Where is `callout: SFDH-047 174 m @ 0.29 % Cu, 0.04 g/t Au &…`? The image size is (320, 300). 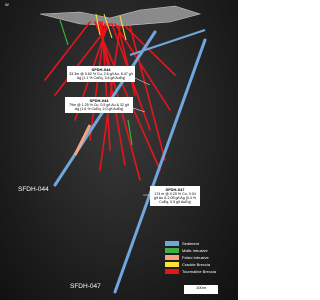 callout: SFDH-047 174 m @ 0.29 % Cu, 0.04 g/t Au &… is located at coordinates (175, 196).